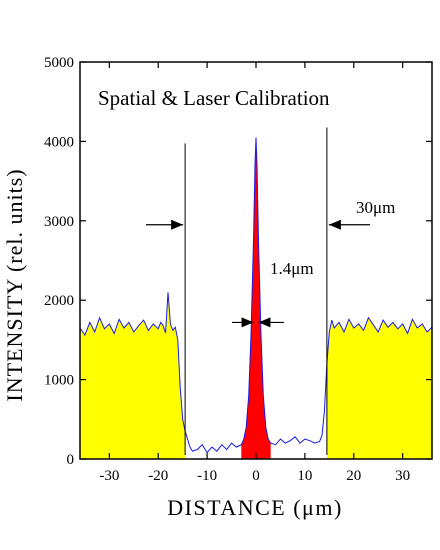 The width and height of the screenshot is (440, 550). Describe the element at coordinates (59, 142) in the screenshot. I see `y-tick-label: 4000` at that location.